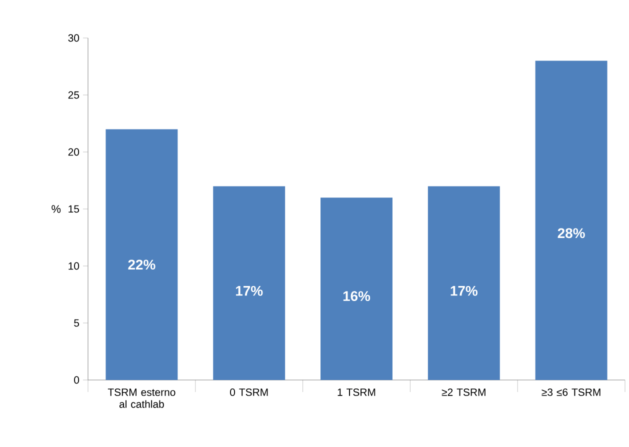  I want to click on data-label: 22%, so click(142, 265).